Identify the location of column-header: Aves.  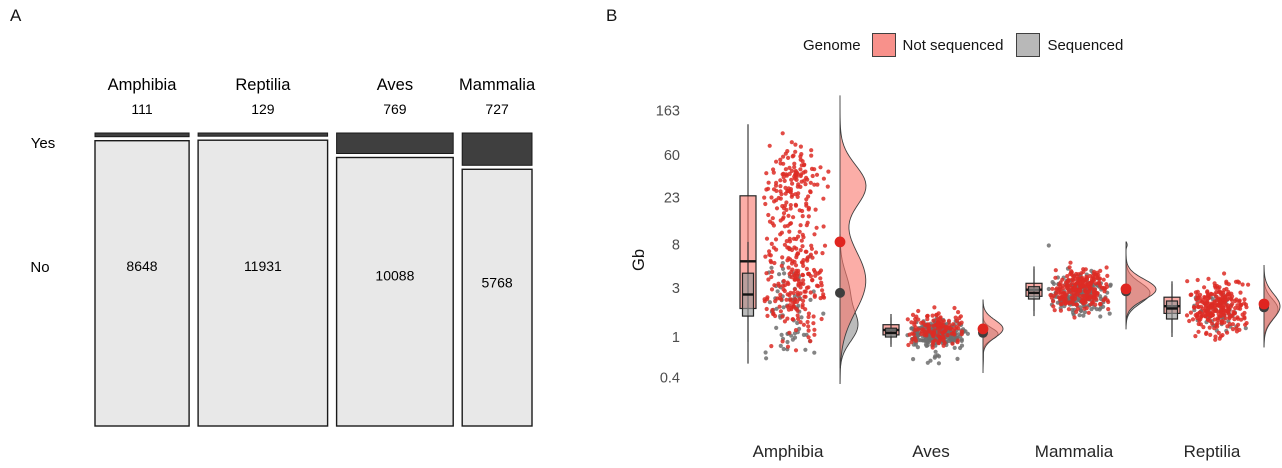
(395, 85).